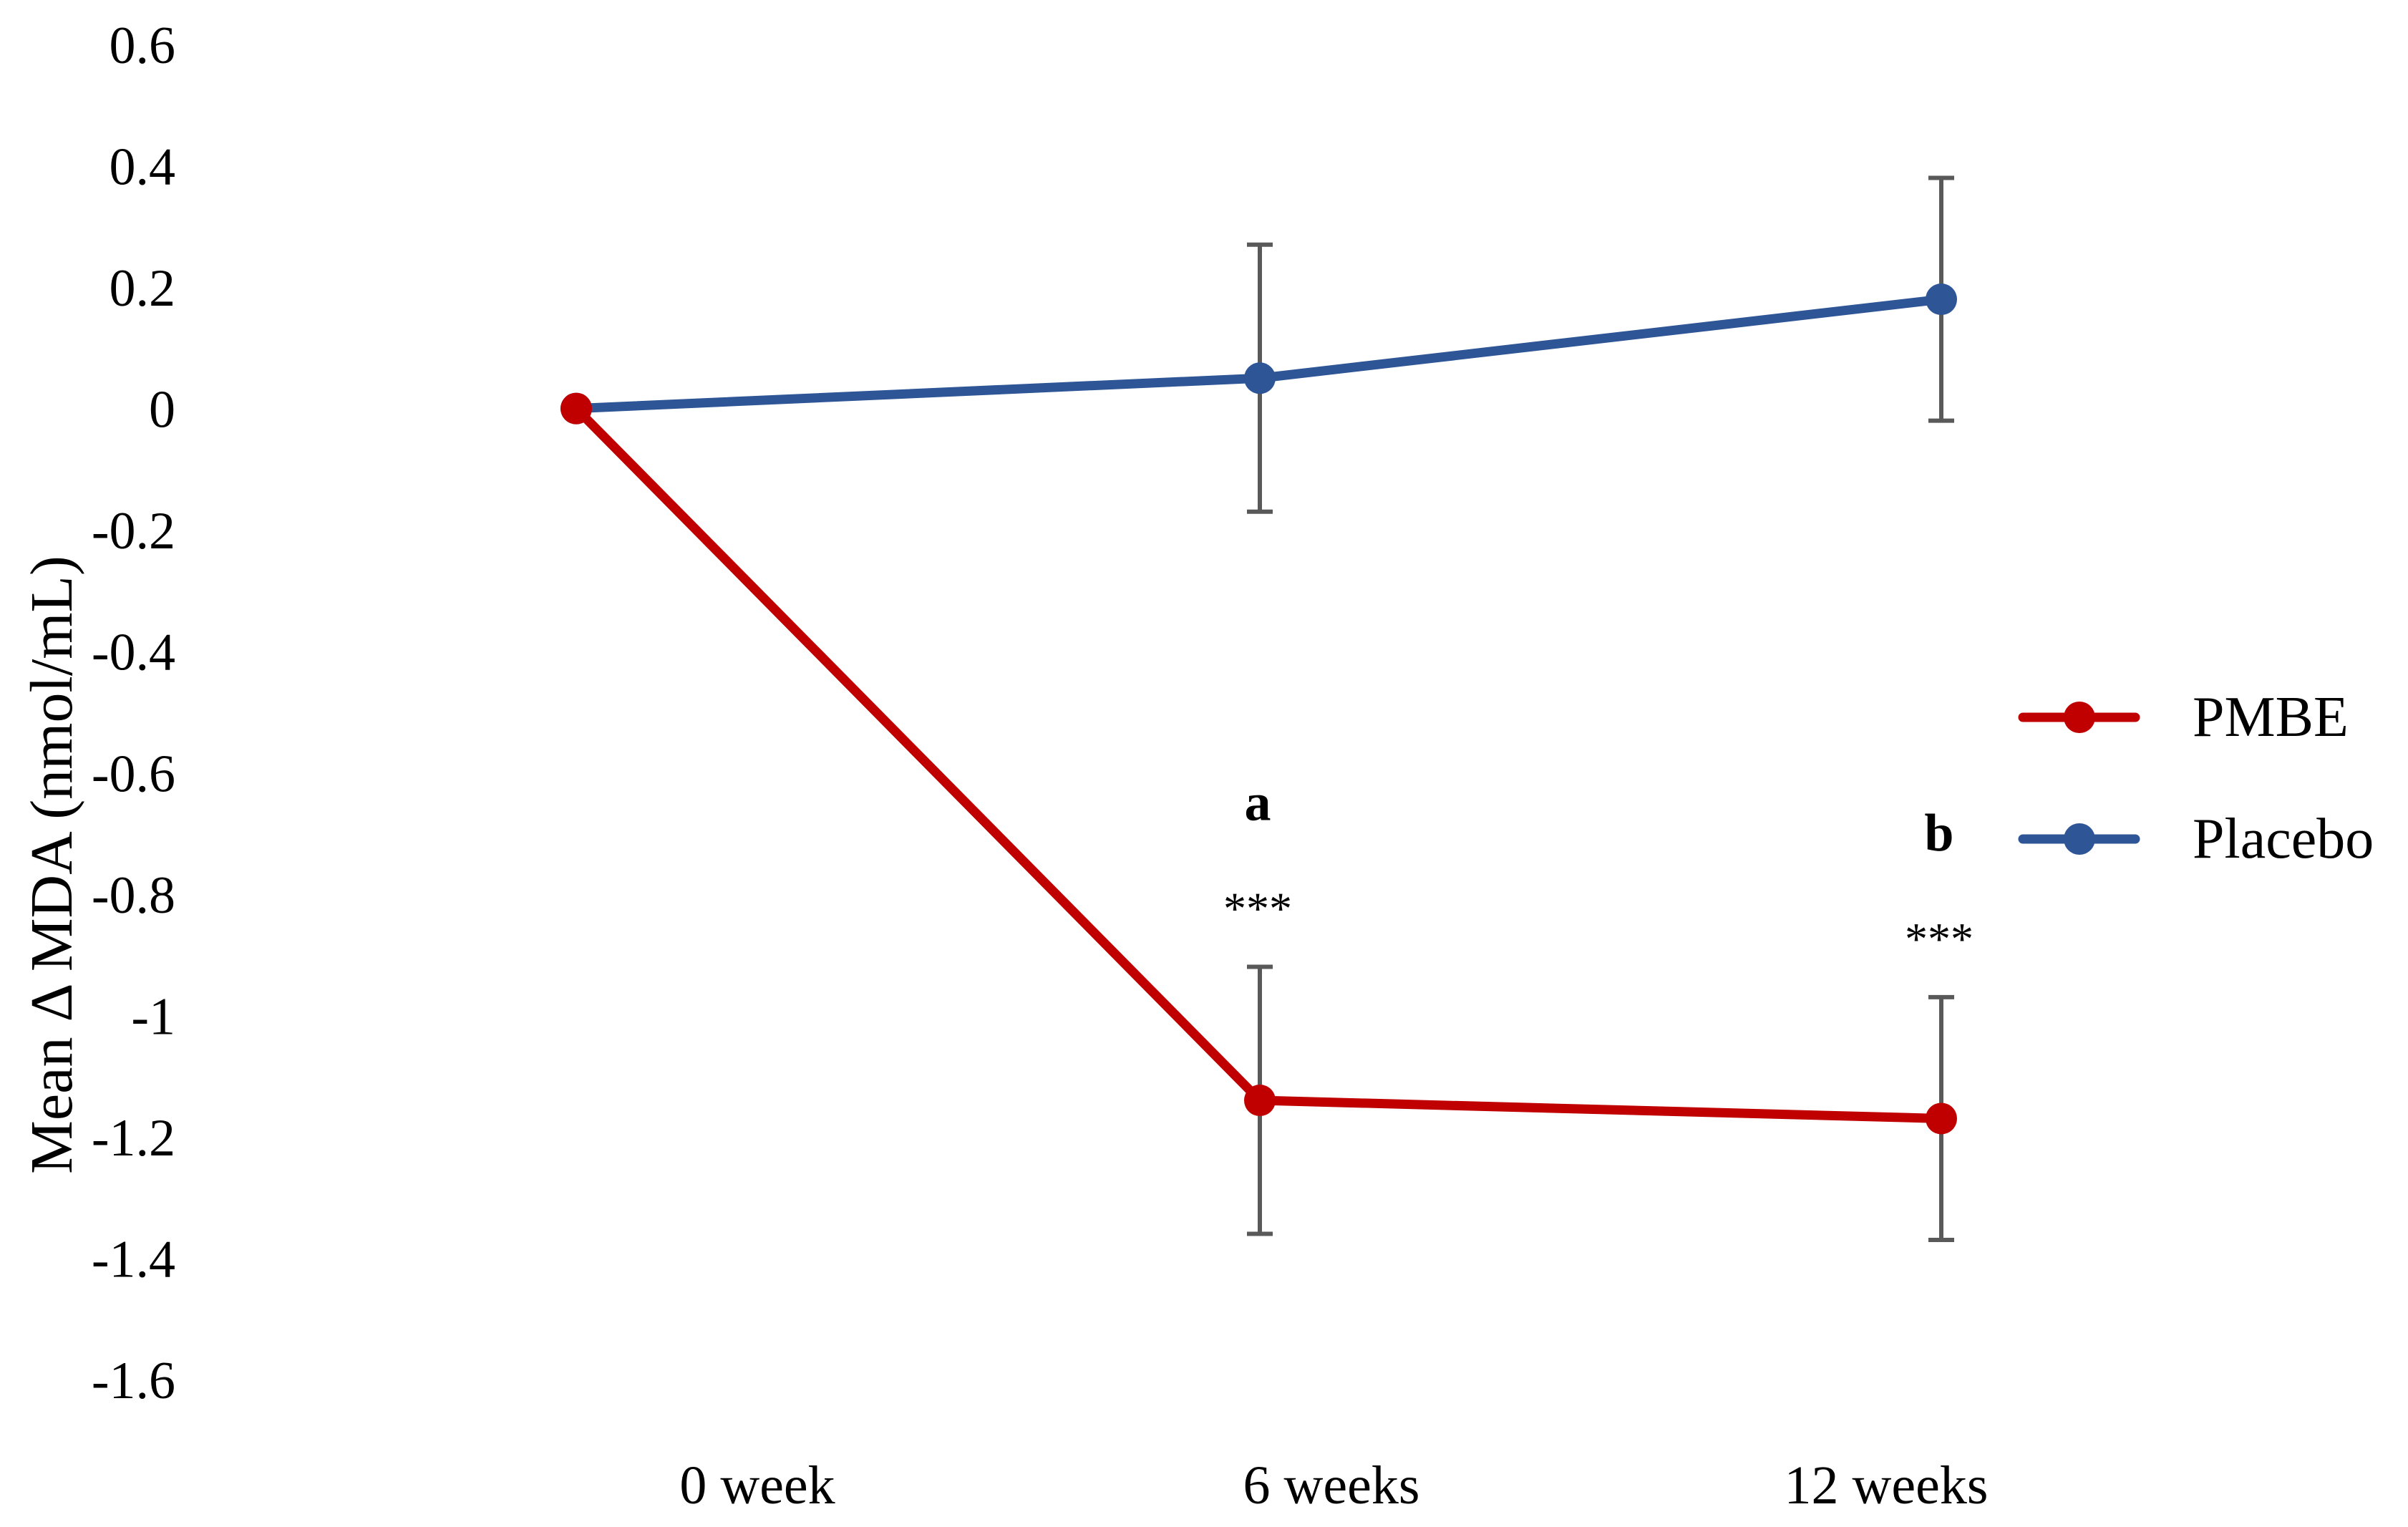 This screenshot has height=1527, width=2408. I want to click on x-tick-labels: 0 week 6 weeks 12 weeks, so click(1334, 1485).